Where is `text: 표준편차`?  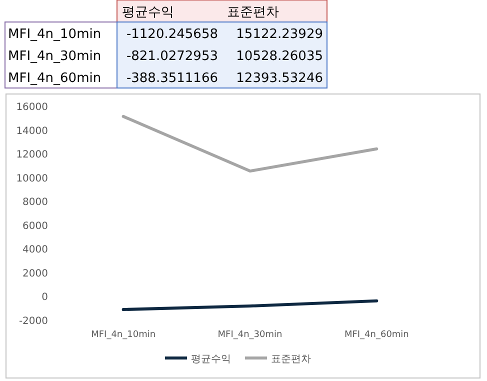
text: 표준편차 is located at coordinates (253, 12).